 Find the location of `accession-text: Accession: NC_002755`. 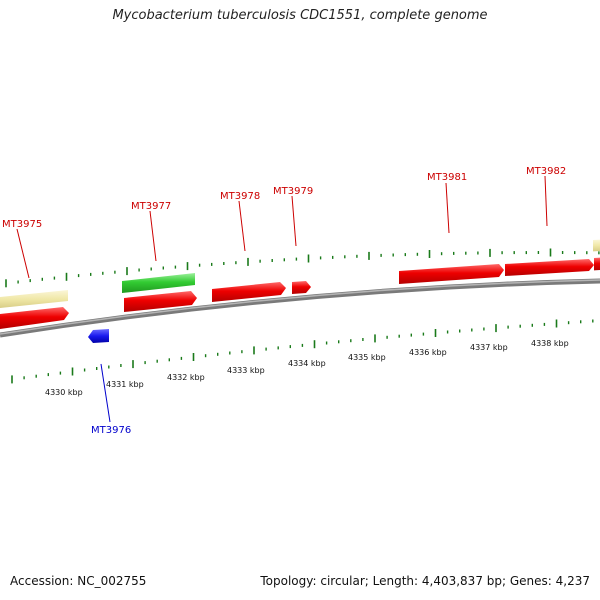

accession-text: Accession: NC_002755 is located at coordinates (78, 581).